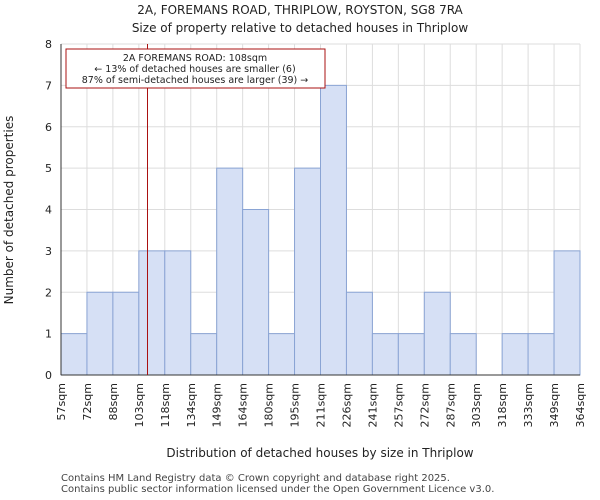  I want to click on x-tick-label: 149sqm, so click(217, 405).